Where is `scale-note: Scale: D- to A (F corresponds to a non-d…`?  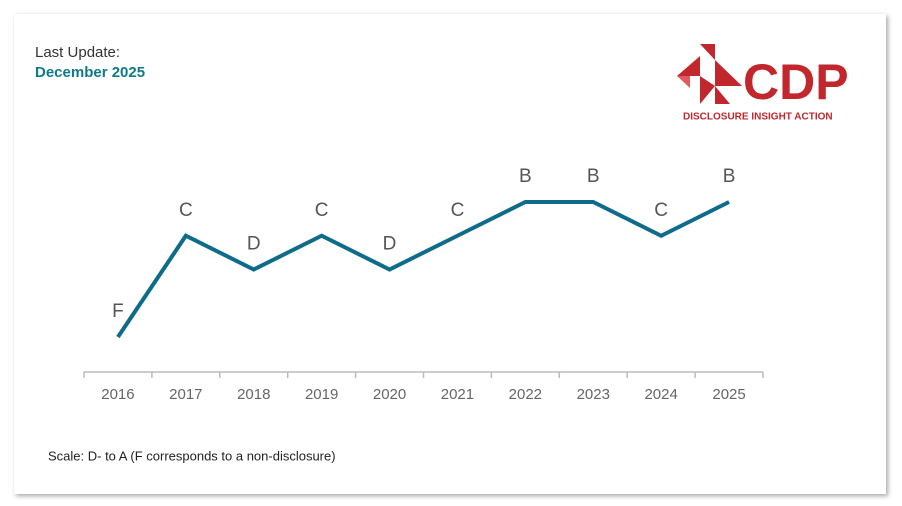
scale-note: Scale: D- to A (F corresponds to a non-d… is located at coordinates (192, 455).